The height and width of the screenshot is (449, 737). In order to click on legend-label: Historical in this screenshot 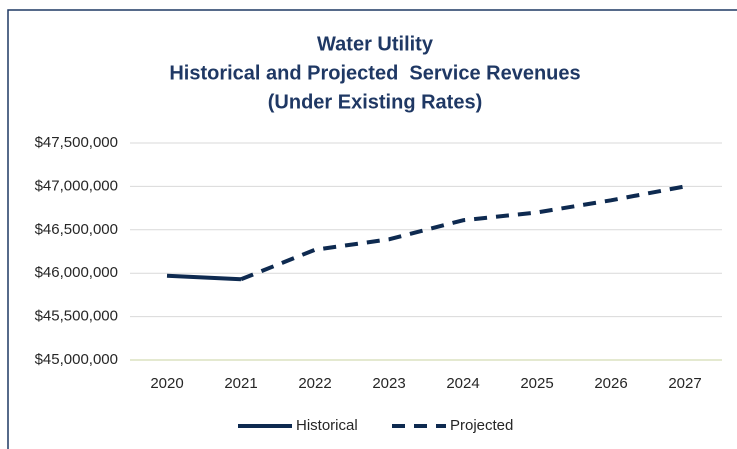, I will do `click(327, 425)`.